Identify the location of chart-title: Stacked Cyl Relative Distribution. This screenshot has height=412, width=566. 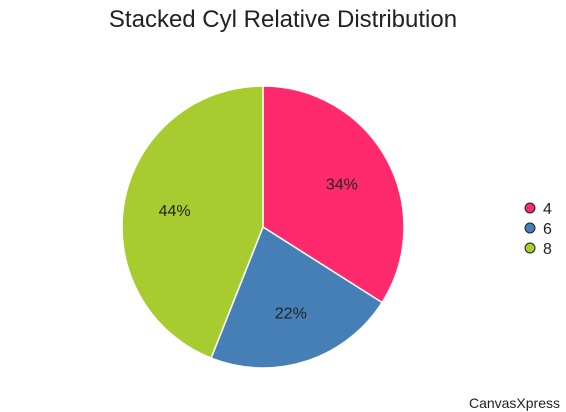
(283, 19).